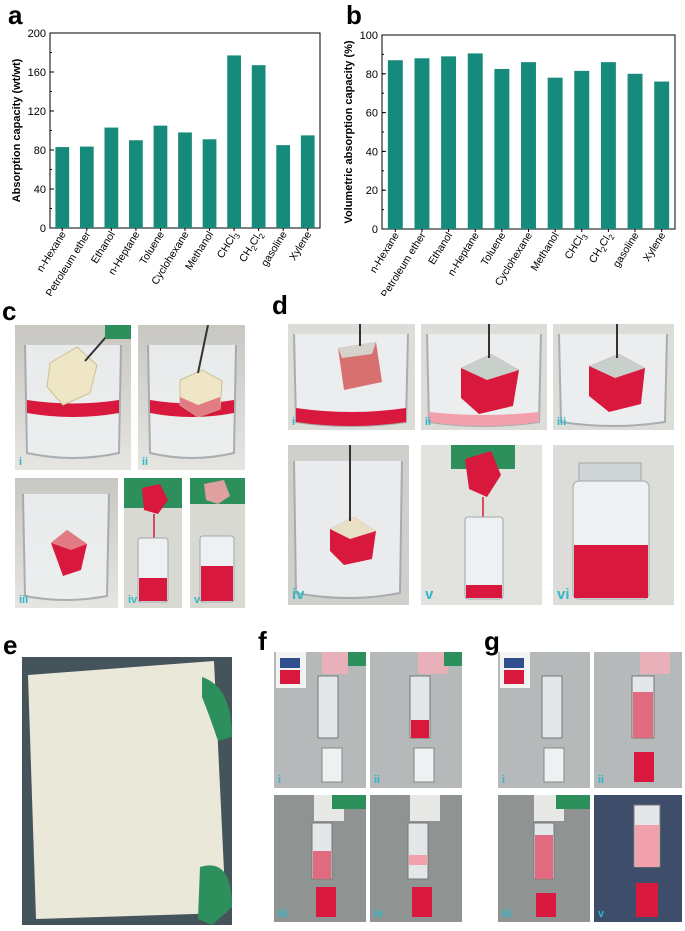 Image resolution: width=685 pixels, height=931 pixels. I want to click on y-tick-label: 100, so click(369, 36).